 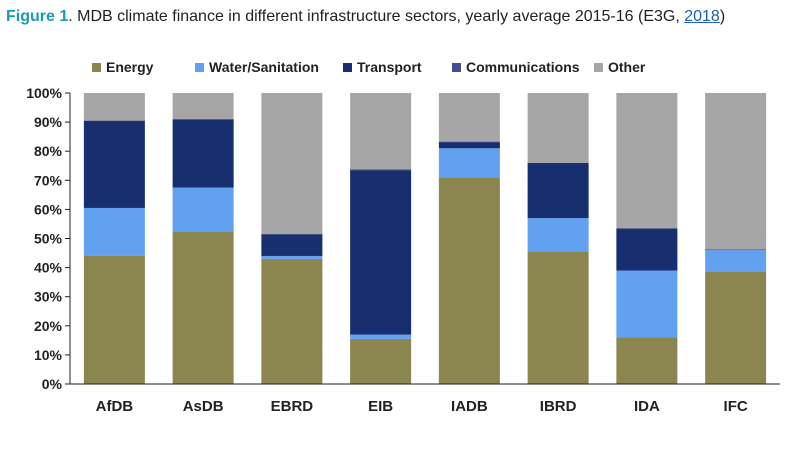 What do you see at coordinates (558, 235) in the screenshot?
I see `bar-segment-water-sanitation-ibrd` at bounding box center [558, 235].